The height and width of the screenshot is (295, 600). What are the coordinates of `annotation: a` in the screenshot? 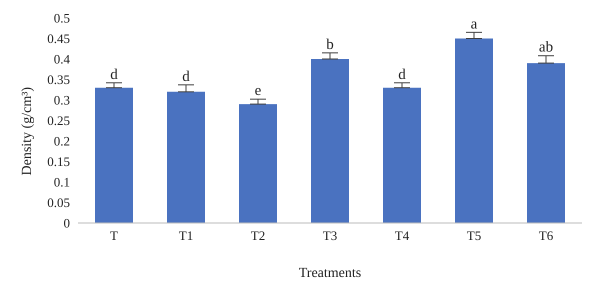 It's located at (474, 24).